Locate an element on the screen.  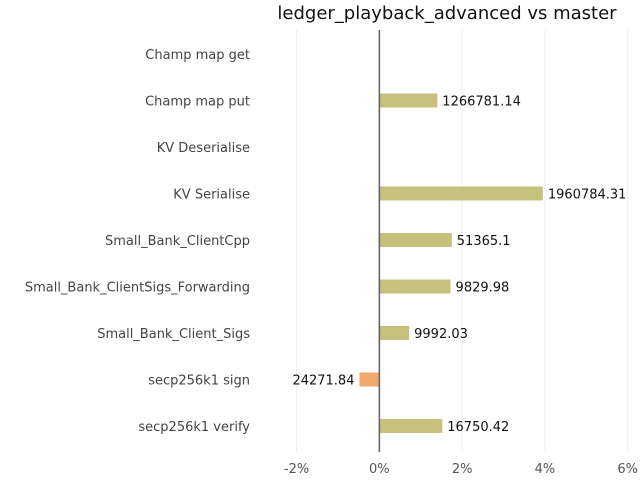
data-label: 51365.1 is located at coordinates (484, 241).